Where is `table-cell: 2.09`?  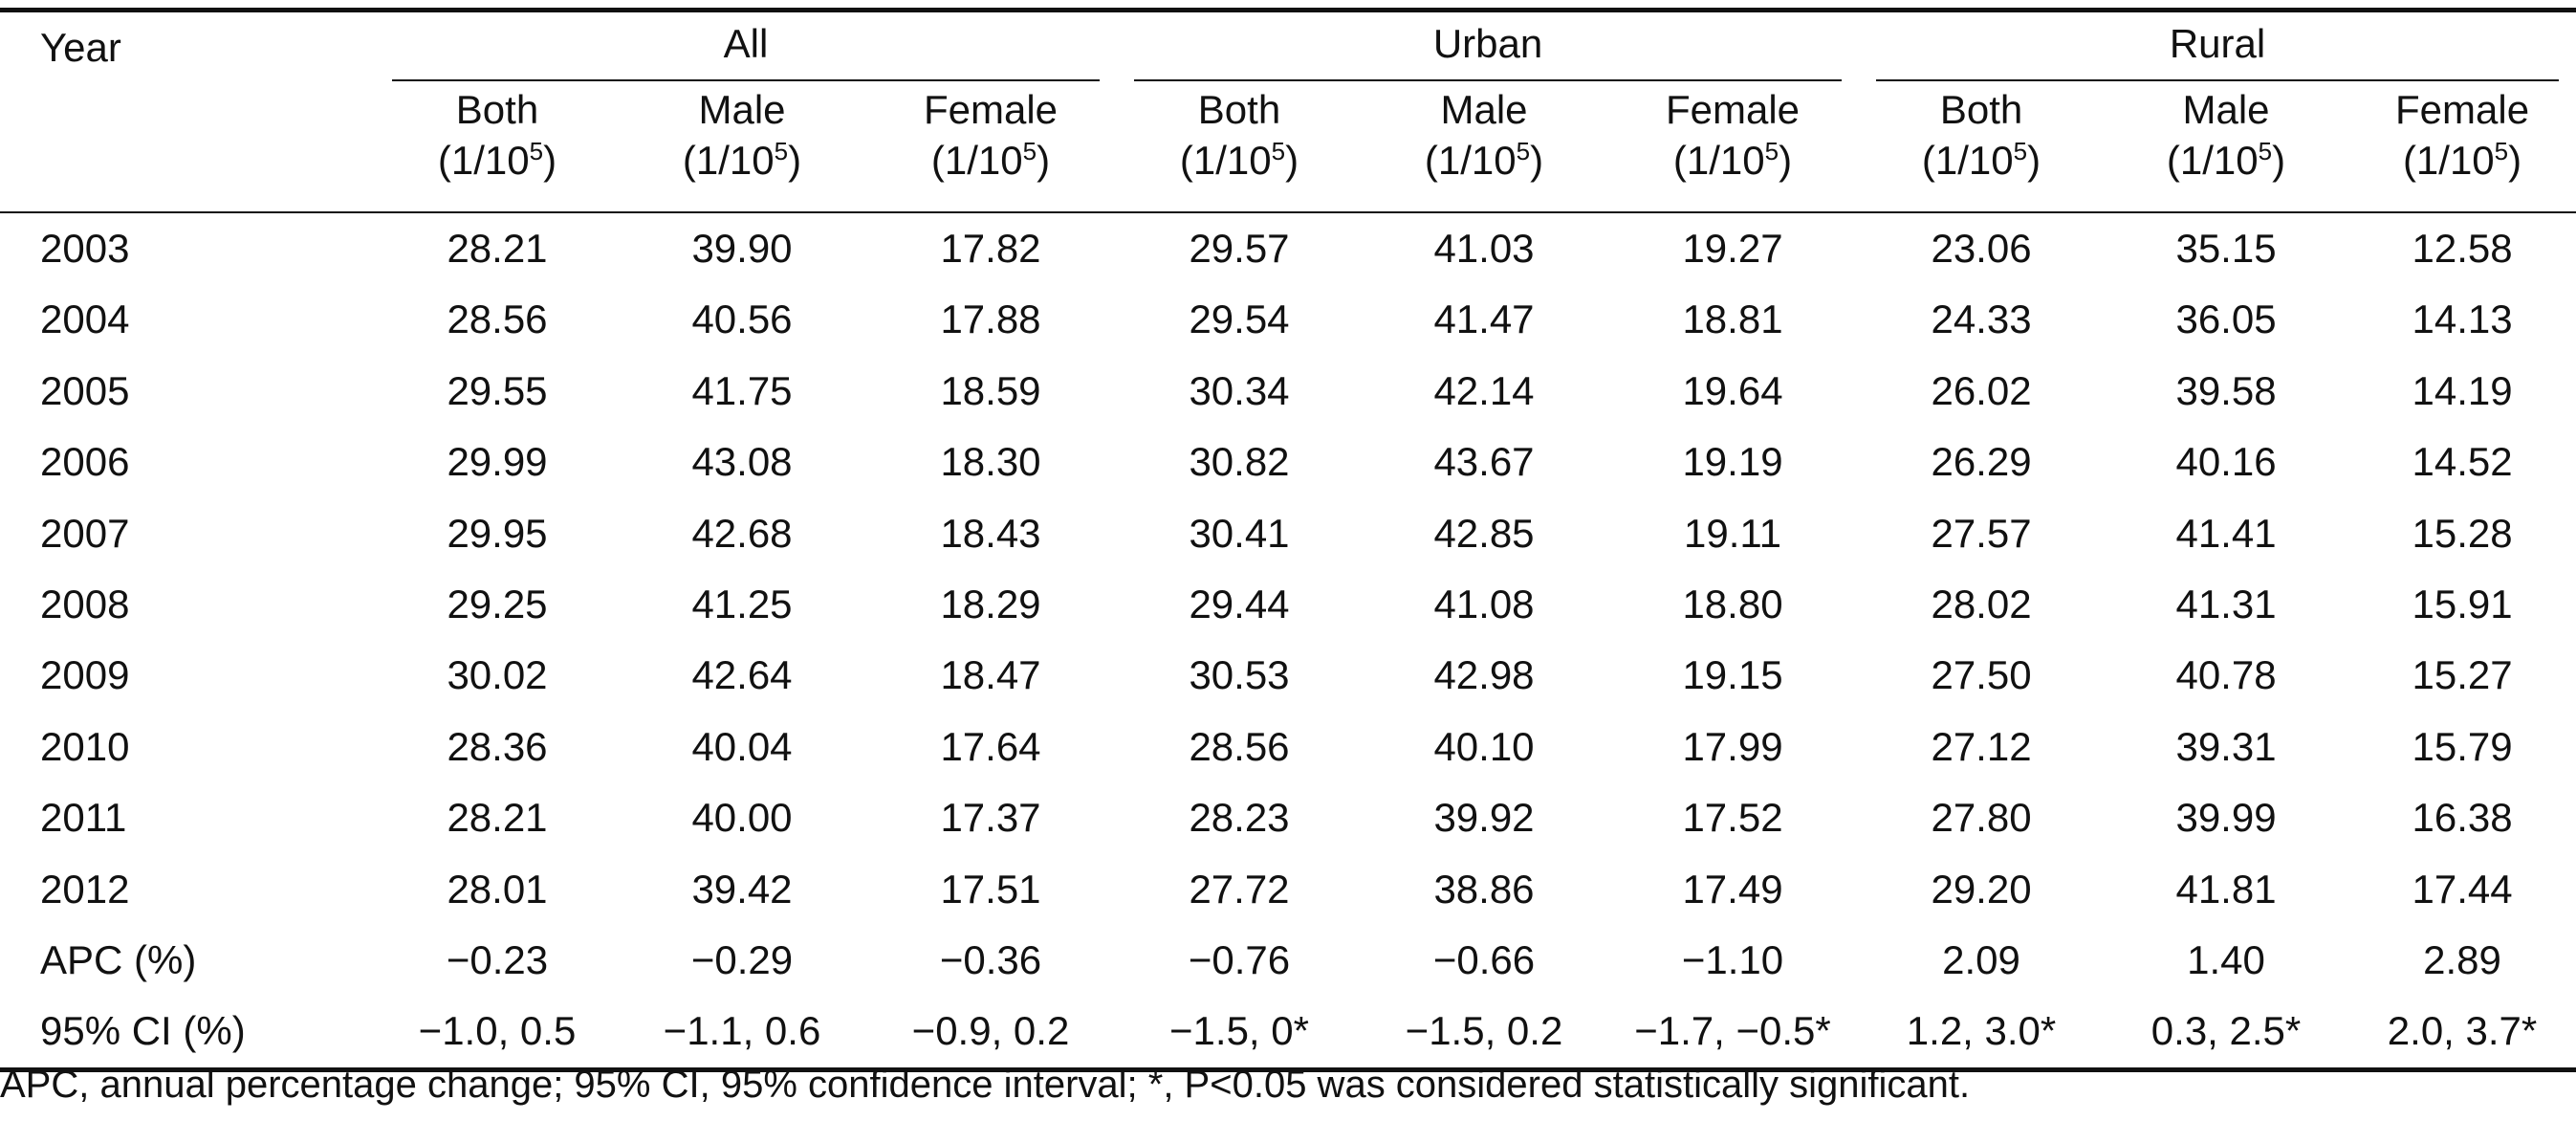
table-cell: 2.09 is located at coordinates (1981, 959).